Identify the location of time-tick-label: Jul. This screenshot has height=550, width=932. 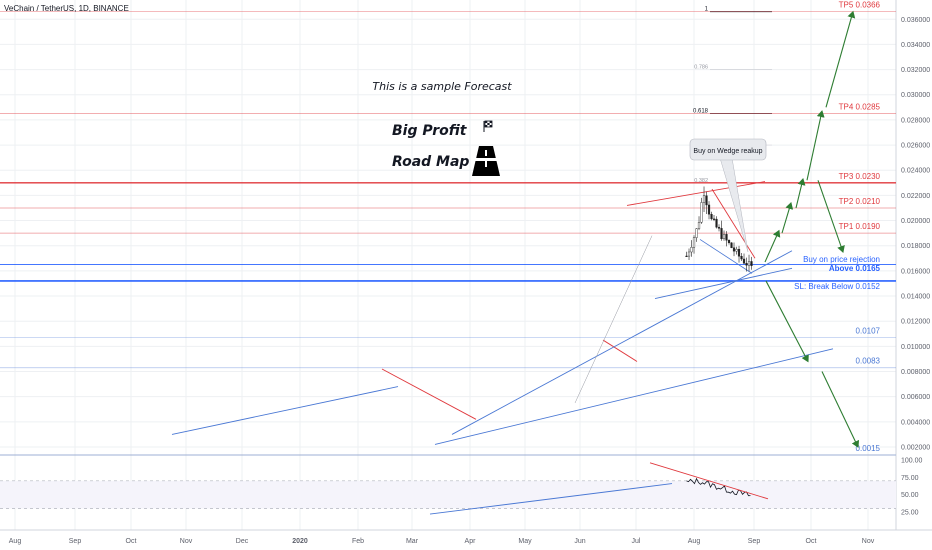
(636, 541).